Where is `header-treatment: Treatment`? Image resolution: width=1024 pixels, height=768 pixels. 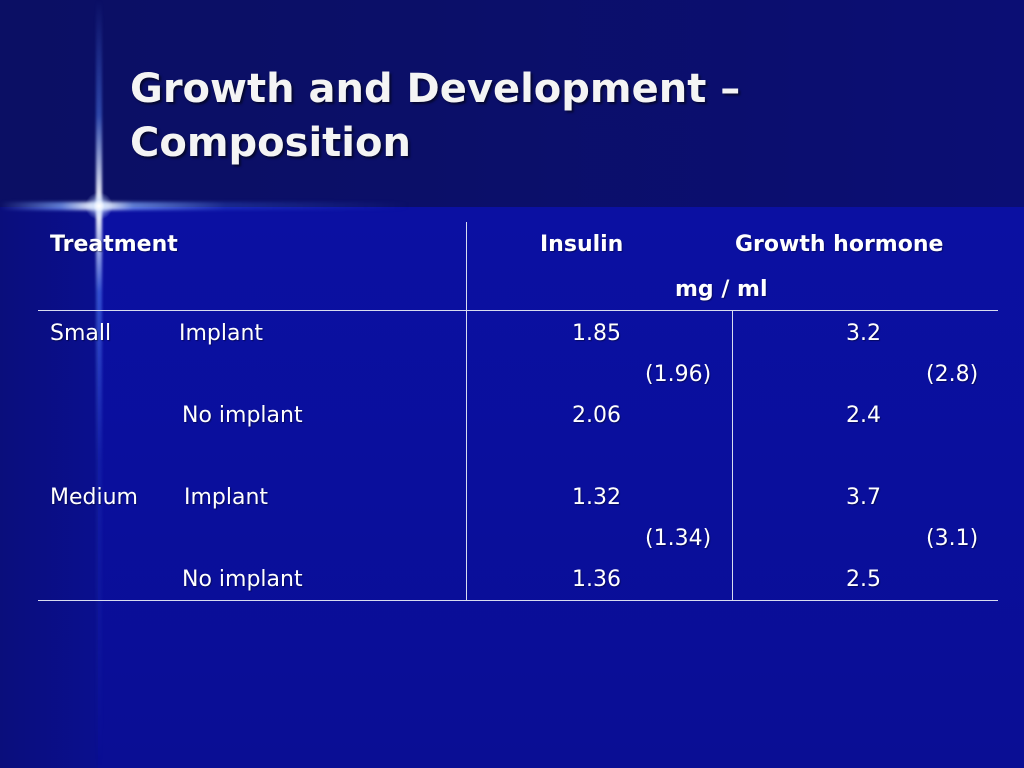
header-treatment: Treatment is located at coordinates (114, 244).